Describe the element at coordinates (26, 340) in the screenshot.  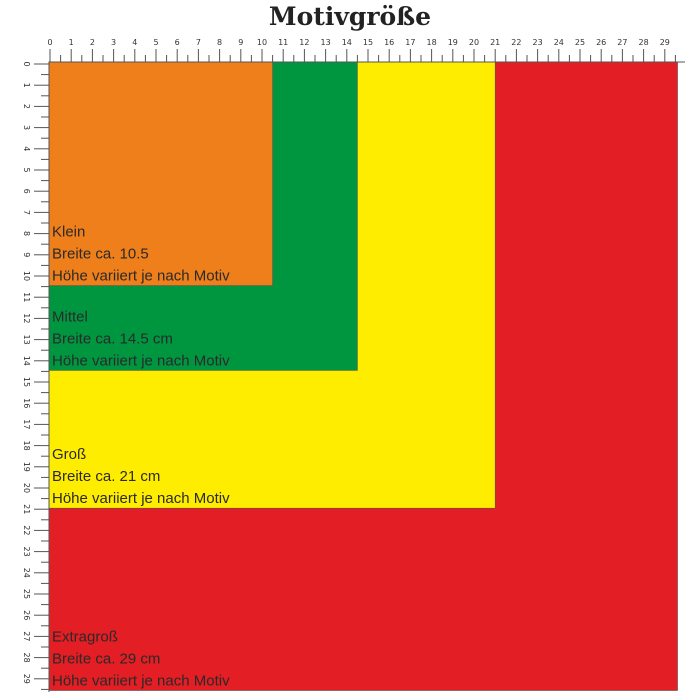
I see `left-ruler-label: 13` at that location.